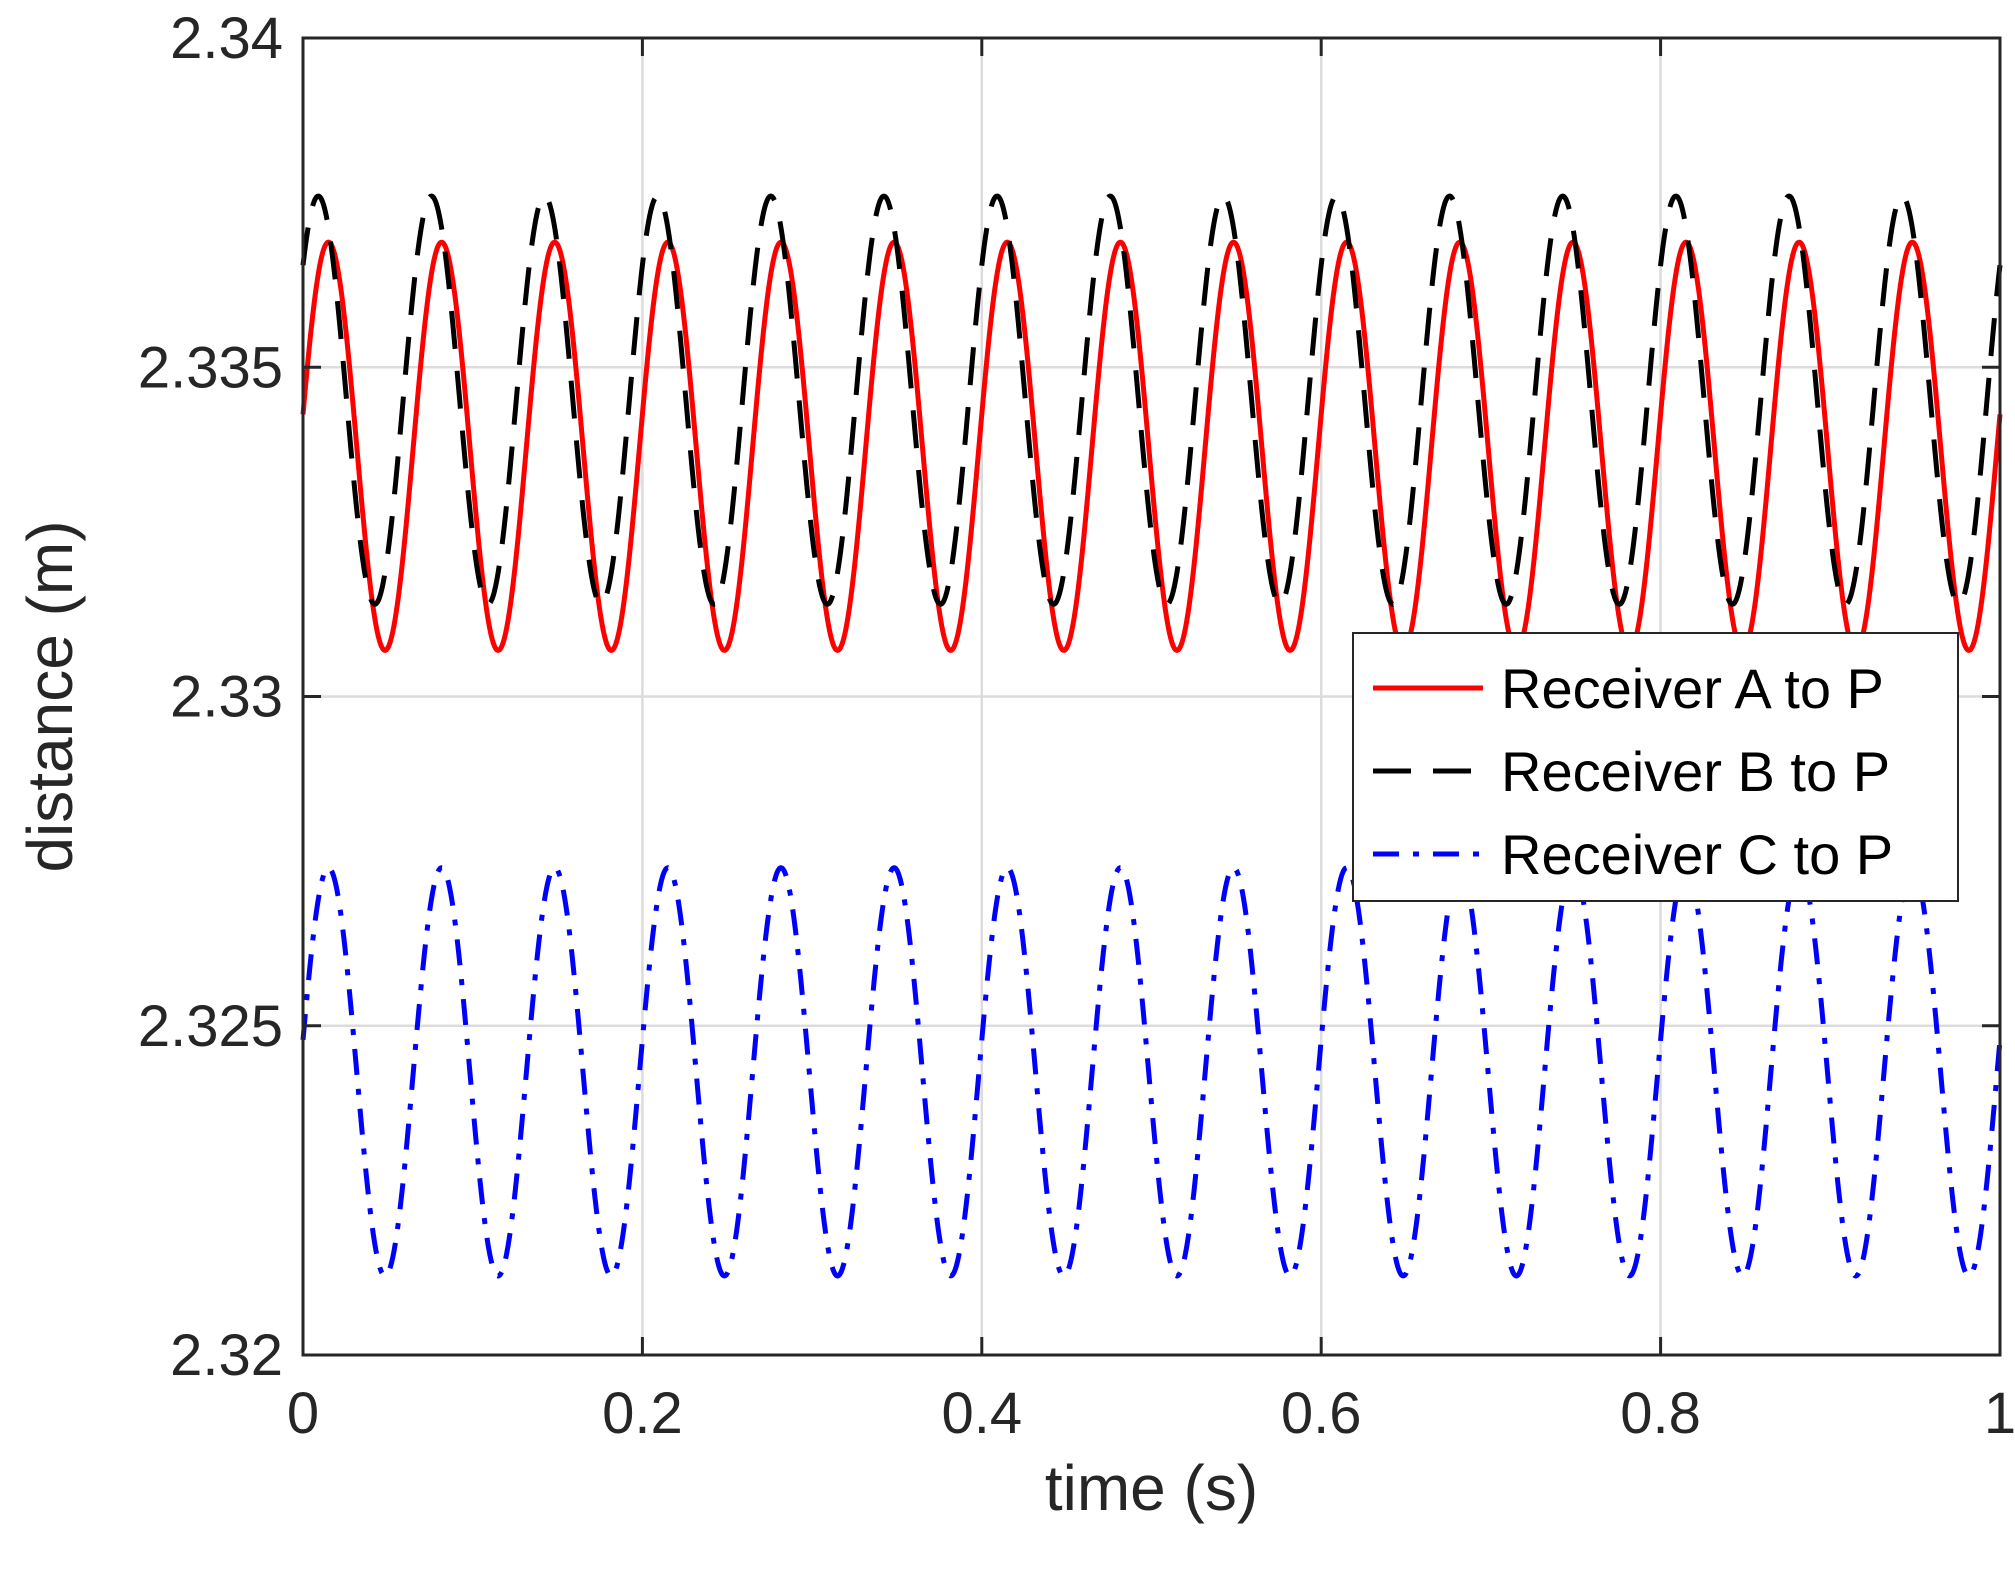  What do you see at coordinates (642, 1413) in the screenshot?
I see `x-tick-label: 0.2` at bounding box center [642, 1413].